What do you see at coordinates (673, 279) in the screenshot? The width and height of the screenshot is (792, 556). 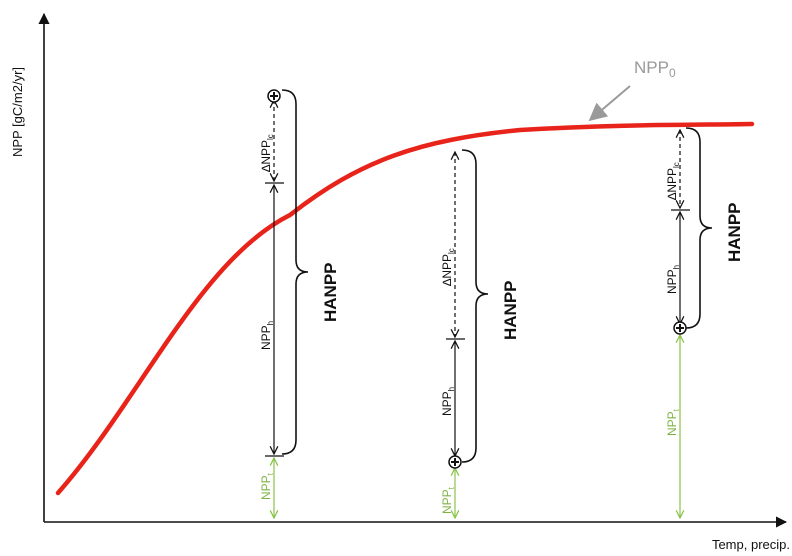 I see `npp-h-label-3: NPPh` at bounding box center [673, 279].